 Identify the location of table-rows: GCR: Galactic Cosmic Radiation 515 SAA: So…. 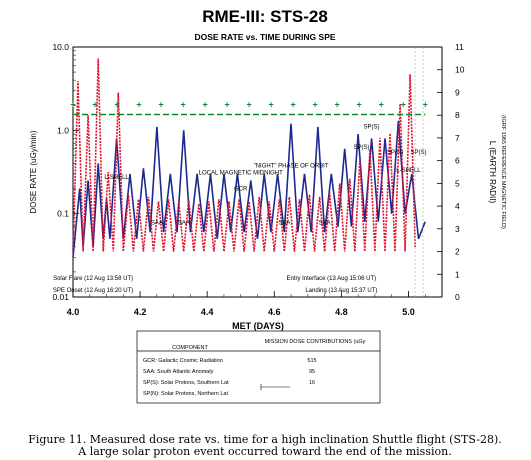
(230, 377).